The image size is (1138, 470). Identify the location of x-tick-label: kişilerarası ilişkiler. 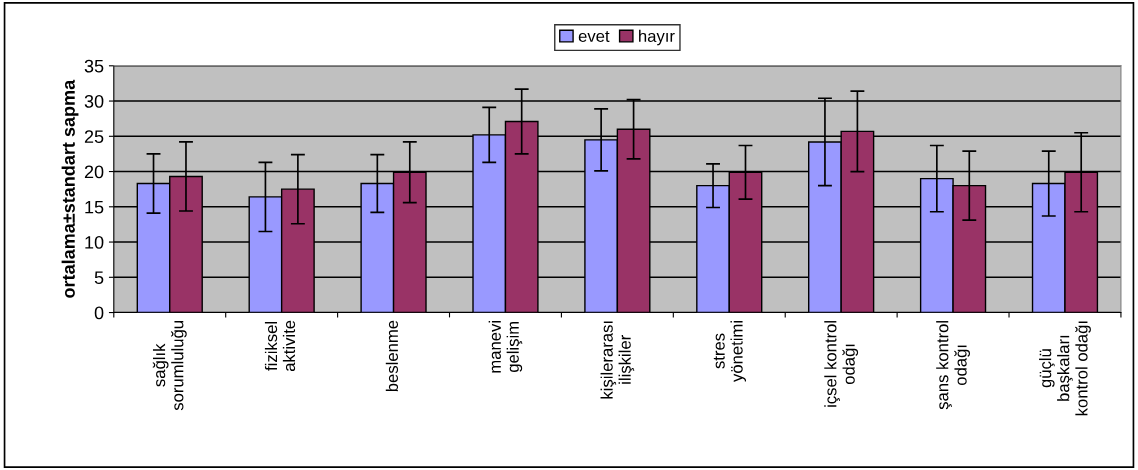
(617, 360).